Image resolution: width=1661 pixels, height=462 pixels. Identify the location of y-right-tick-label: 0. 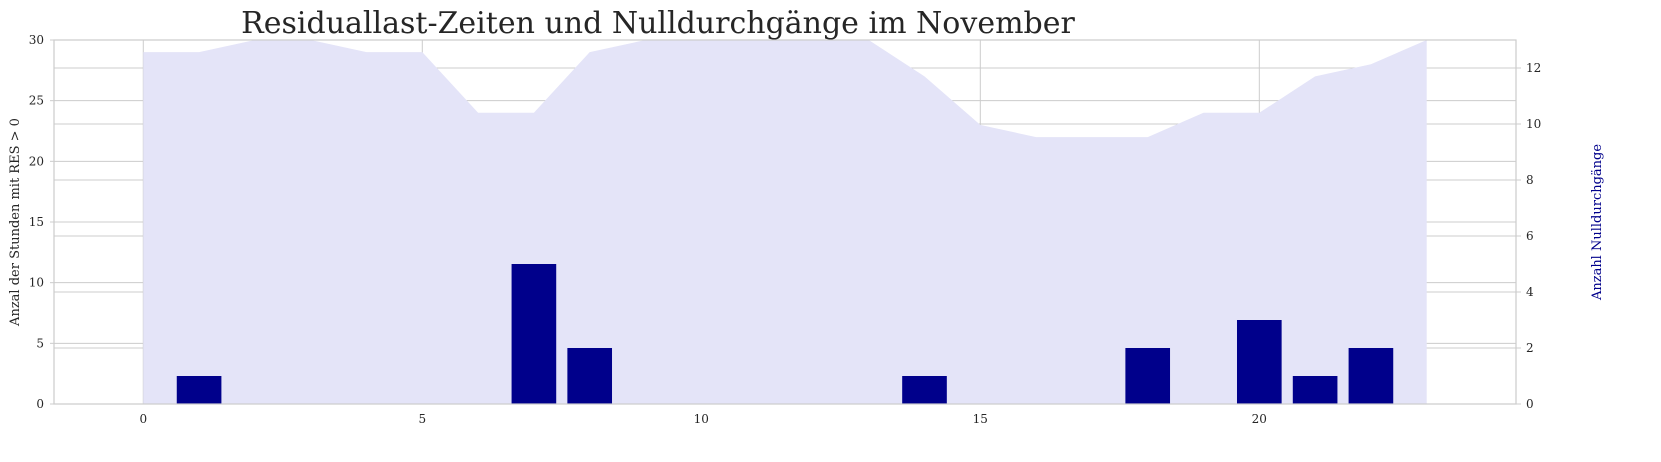
(1530, 404).